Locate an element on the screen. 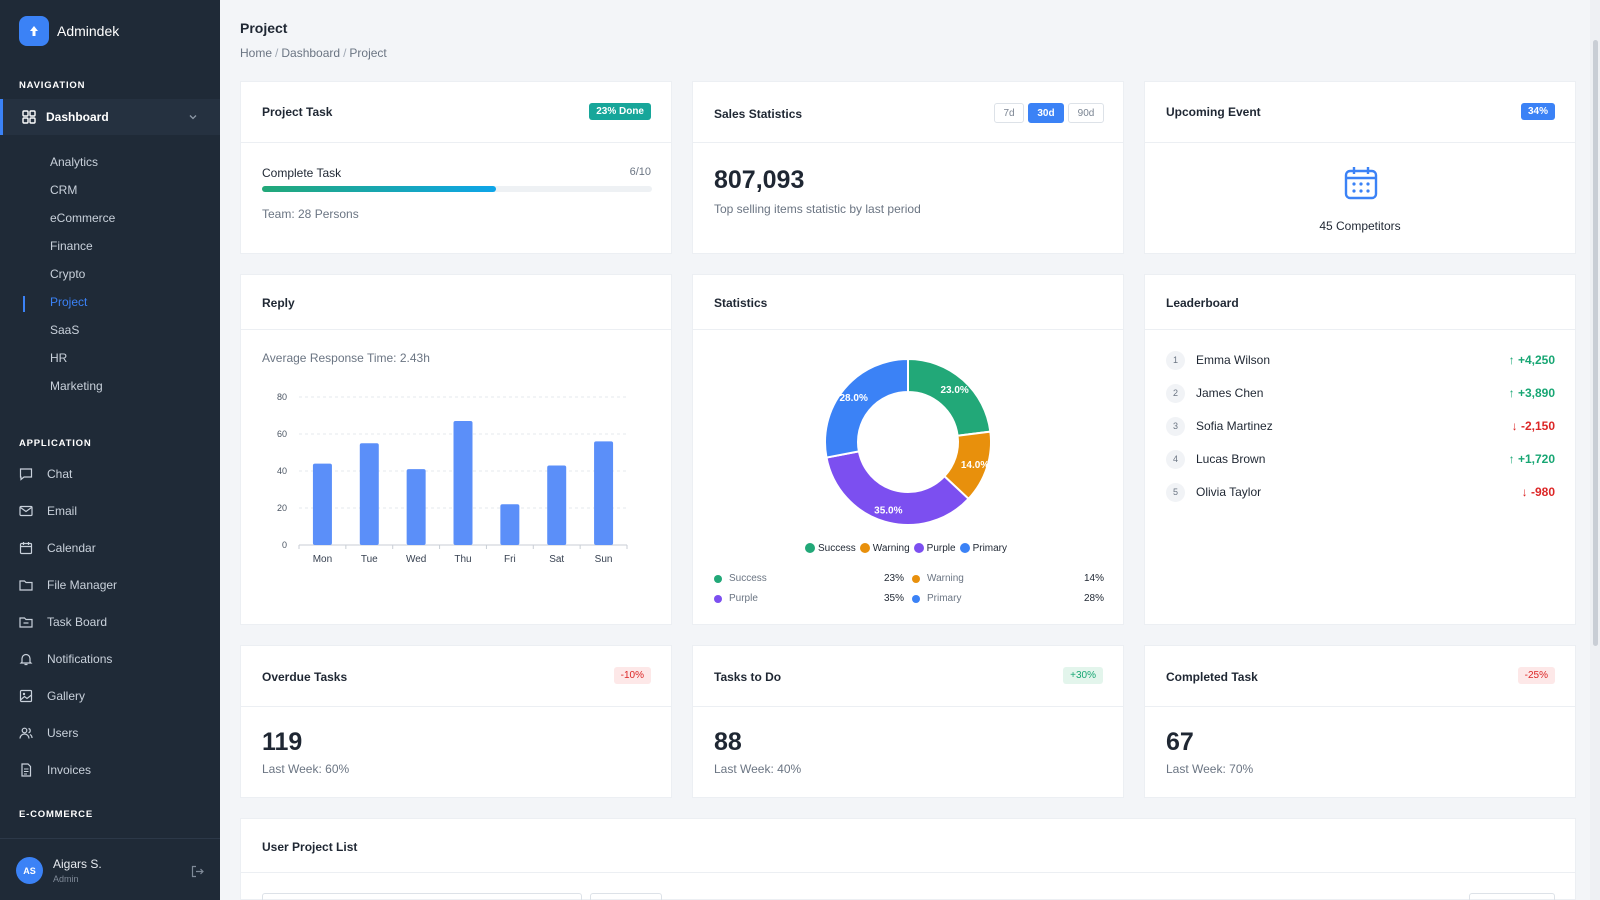 The height and width of the screenshot is (900, 1600). folder-icon is located at coordinates (26, 585).